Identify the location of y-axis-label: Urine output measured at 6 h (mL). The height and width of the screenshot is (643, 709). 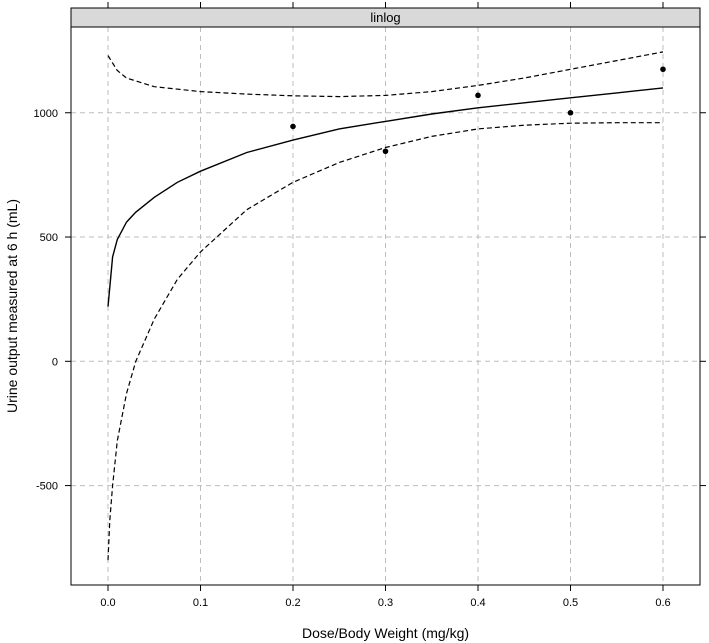
(12, 306).